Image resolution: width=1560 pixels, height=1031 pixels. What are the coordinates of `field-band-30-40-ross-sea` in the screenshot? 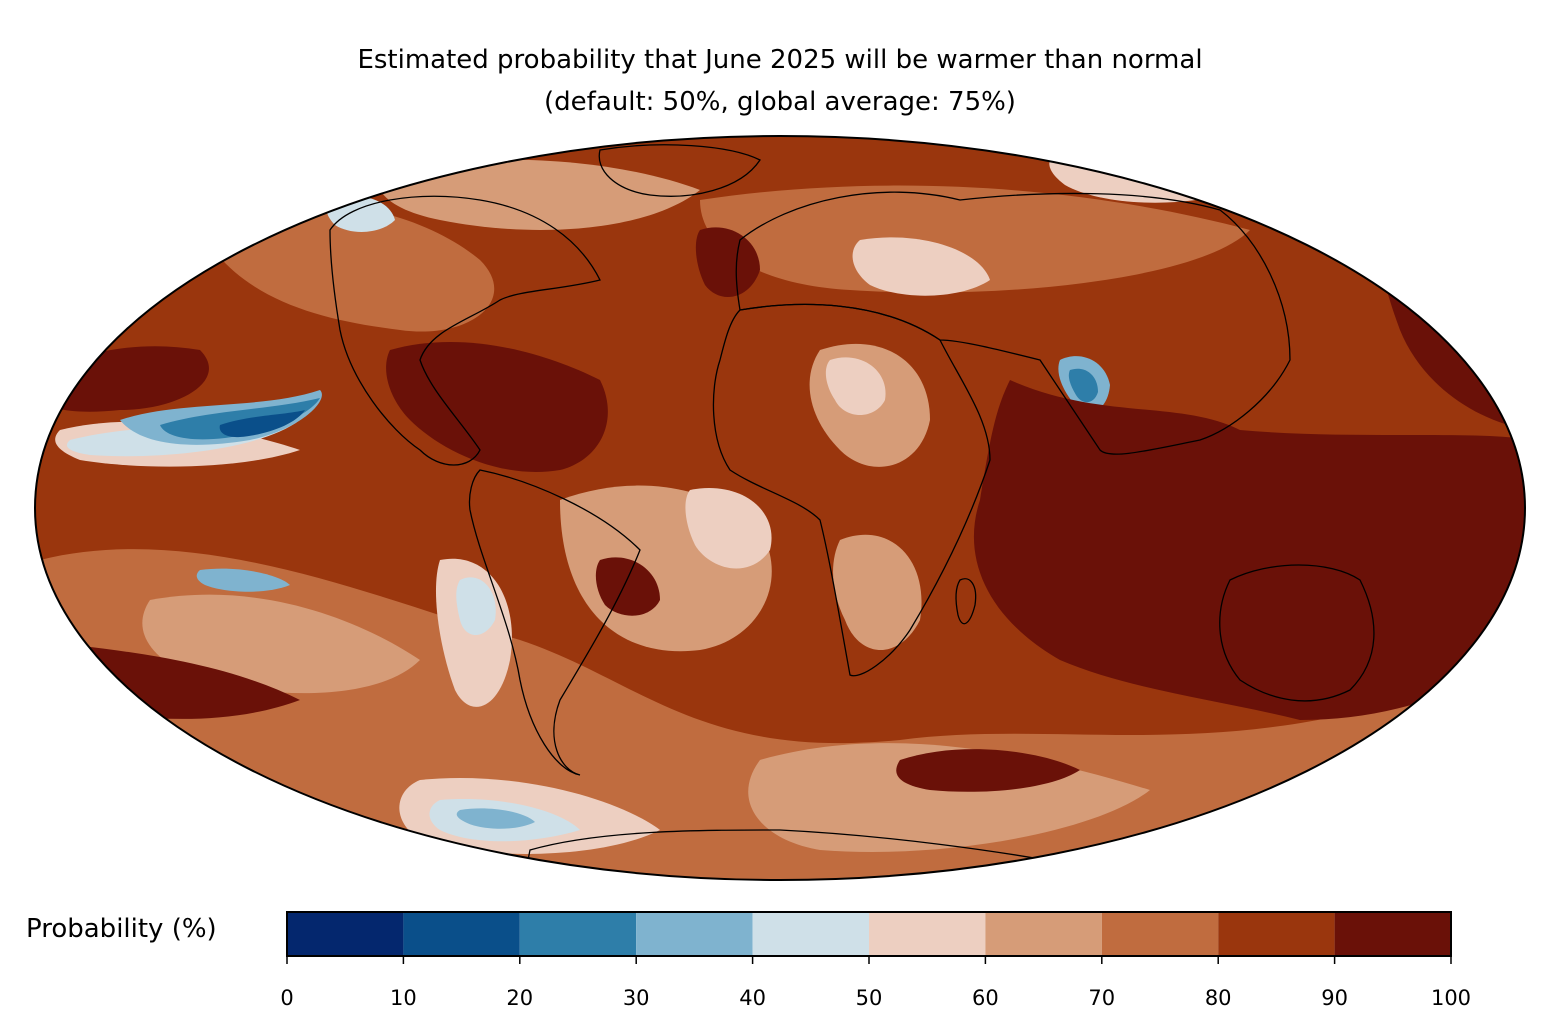 It's located at (495, 818).